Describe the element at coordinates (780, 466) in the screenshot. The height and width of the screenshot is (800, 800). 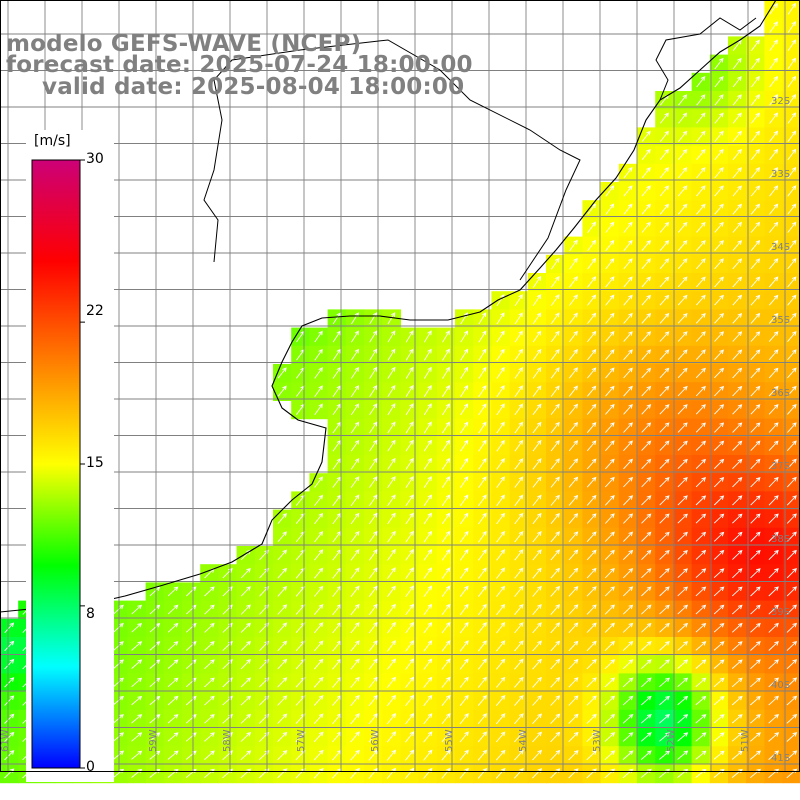
I see `latitude-label: 37S` at that location.